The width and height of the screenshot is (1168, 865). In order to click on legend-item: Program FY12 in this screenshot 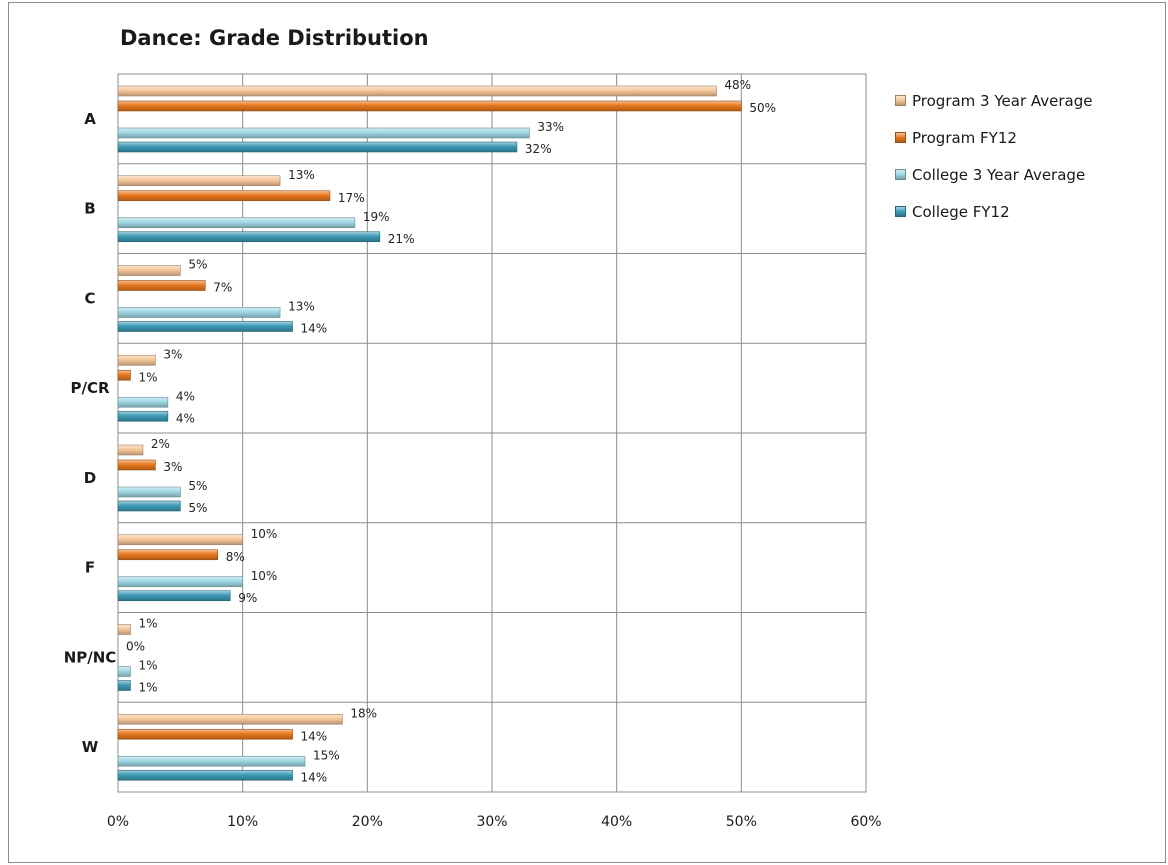, I will do `click(994, 137)`.